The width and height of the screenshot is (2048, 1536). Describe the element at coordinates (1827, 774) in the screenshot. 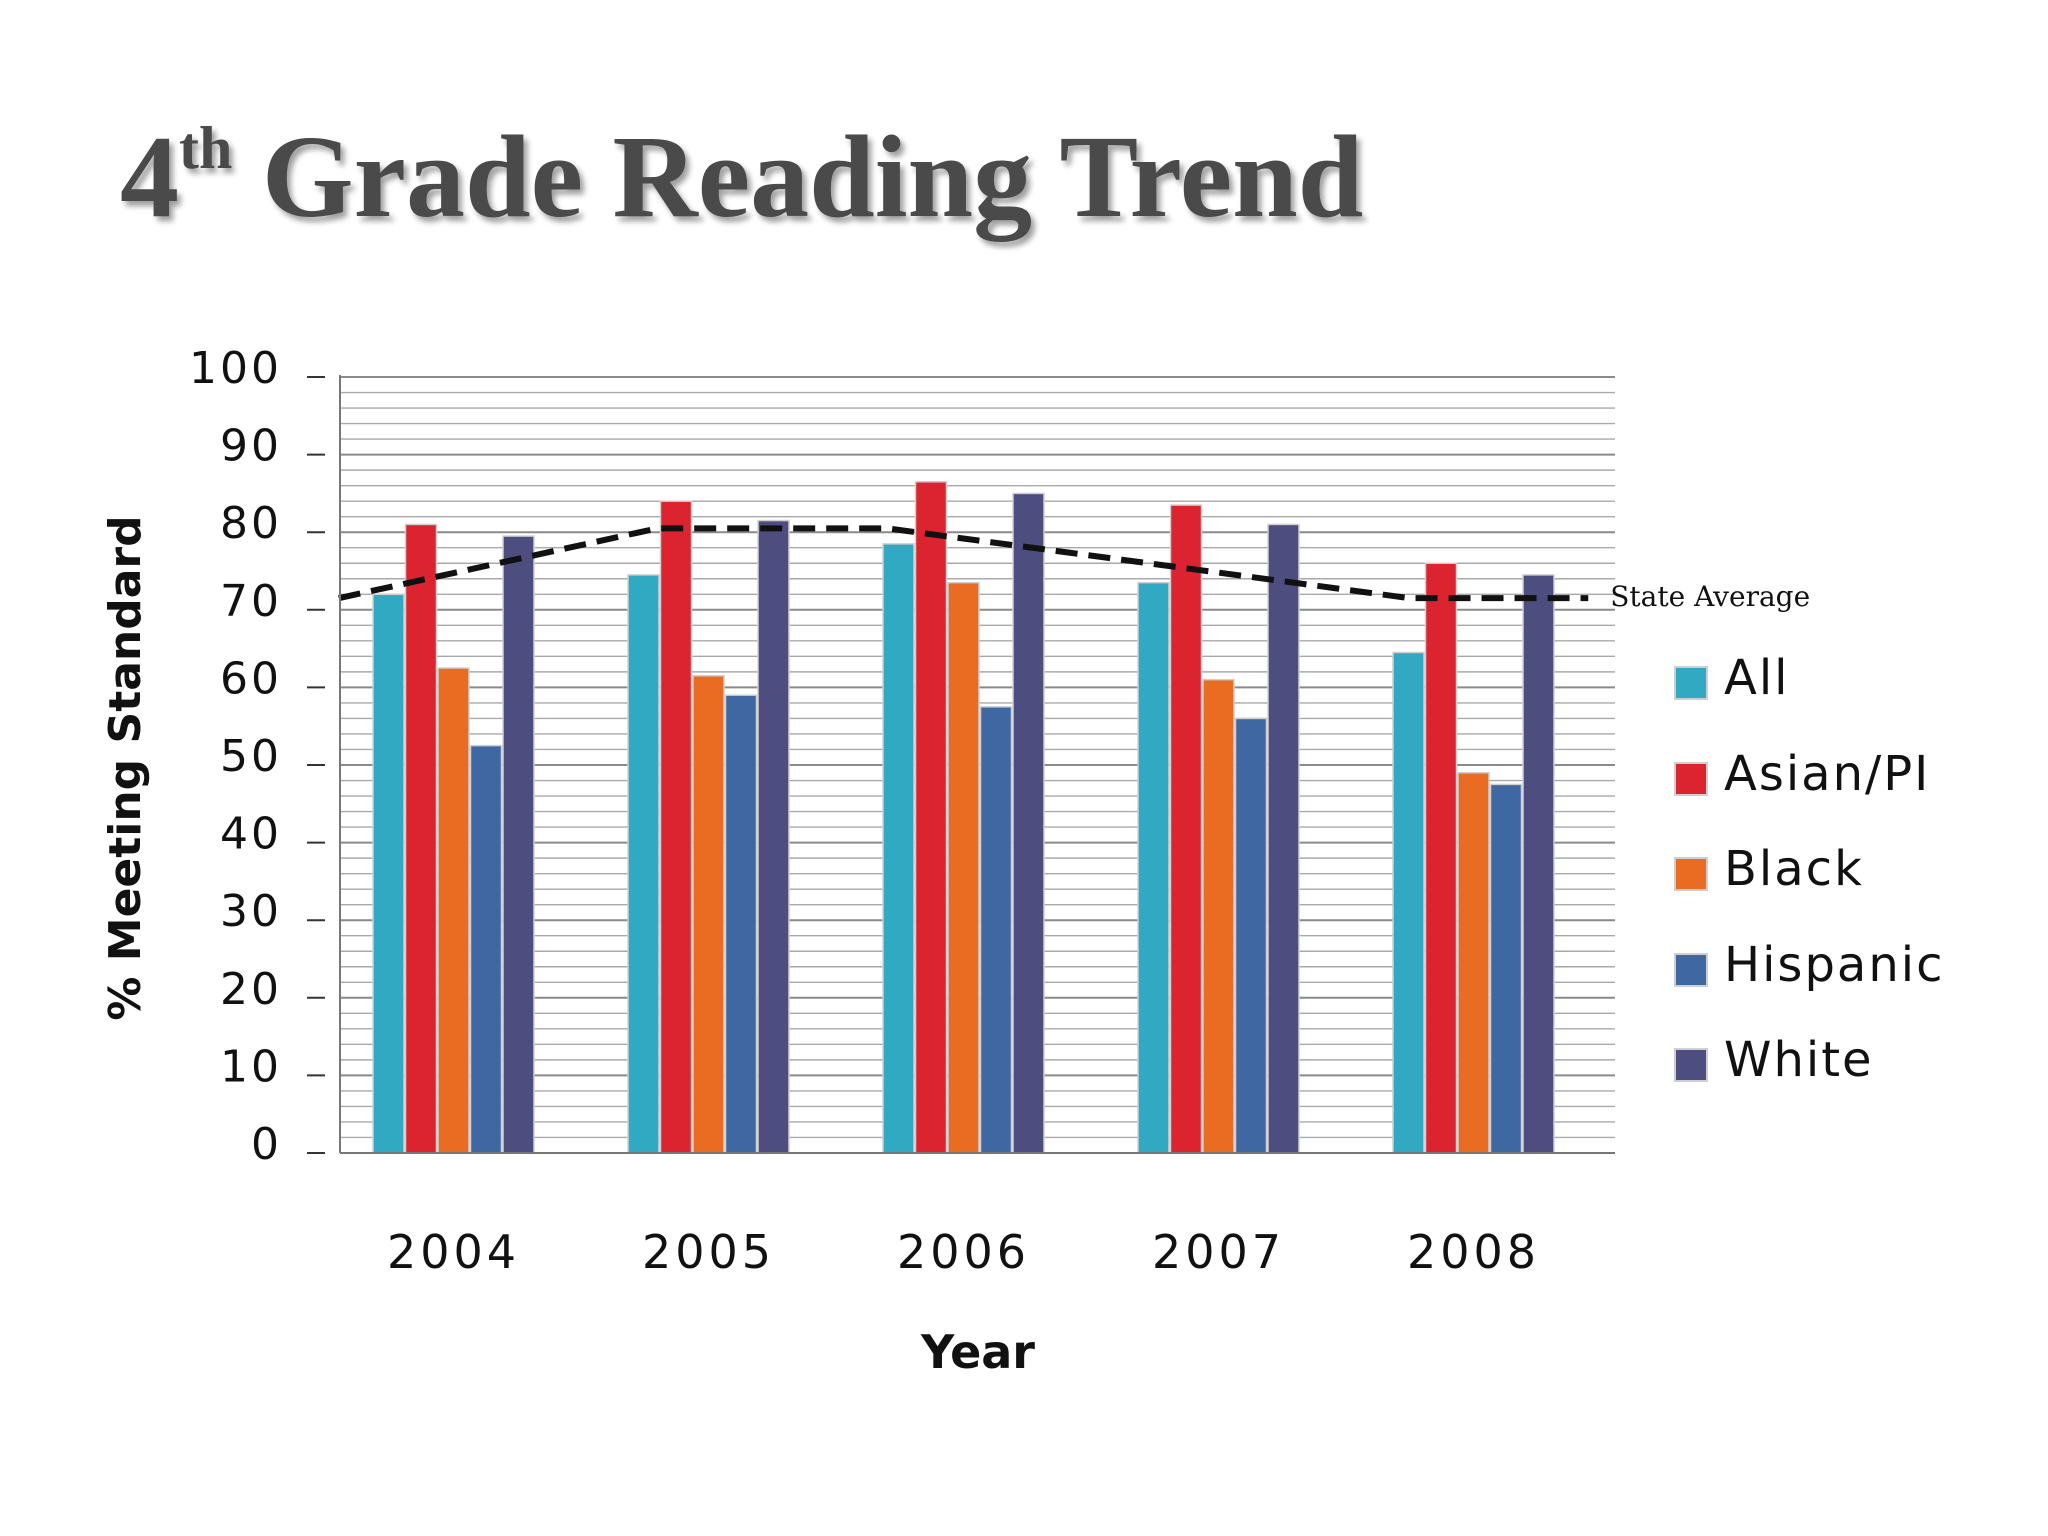

I see `legend-label: Asian/PI` at that location.